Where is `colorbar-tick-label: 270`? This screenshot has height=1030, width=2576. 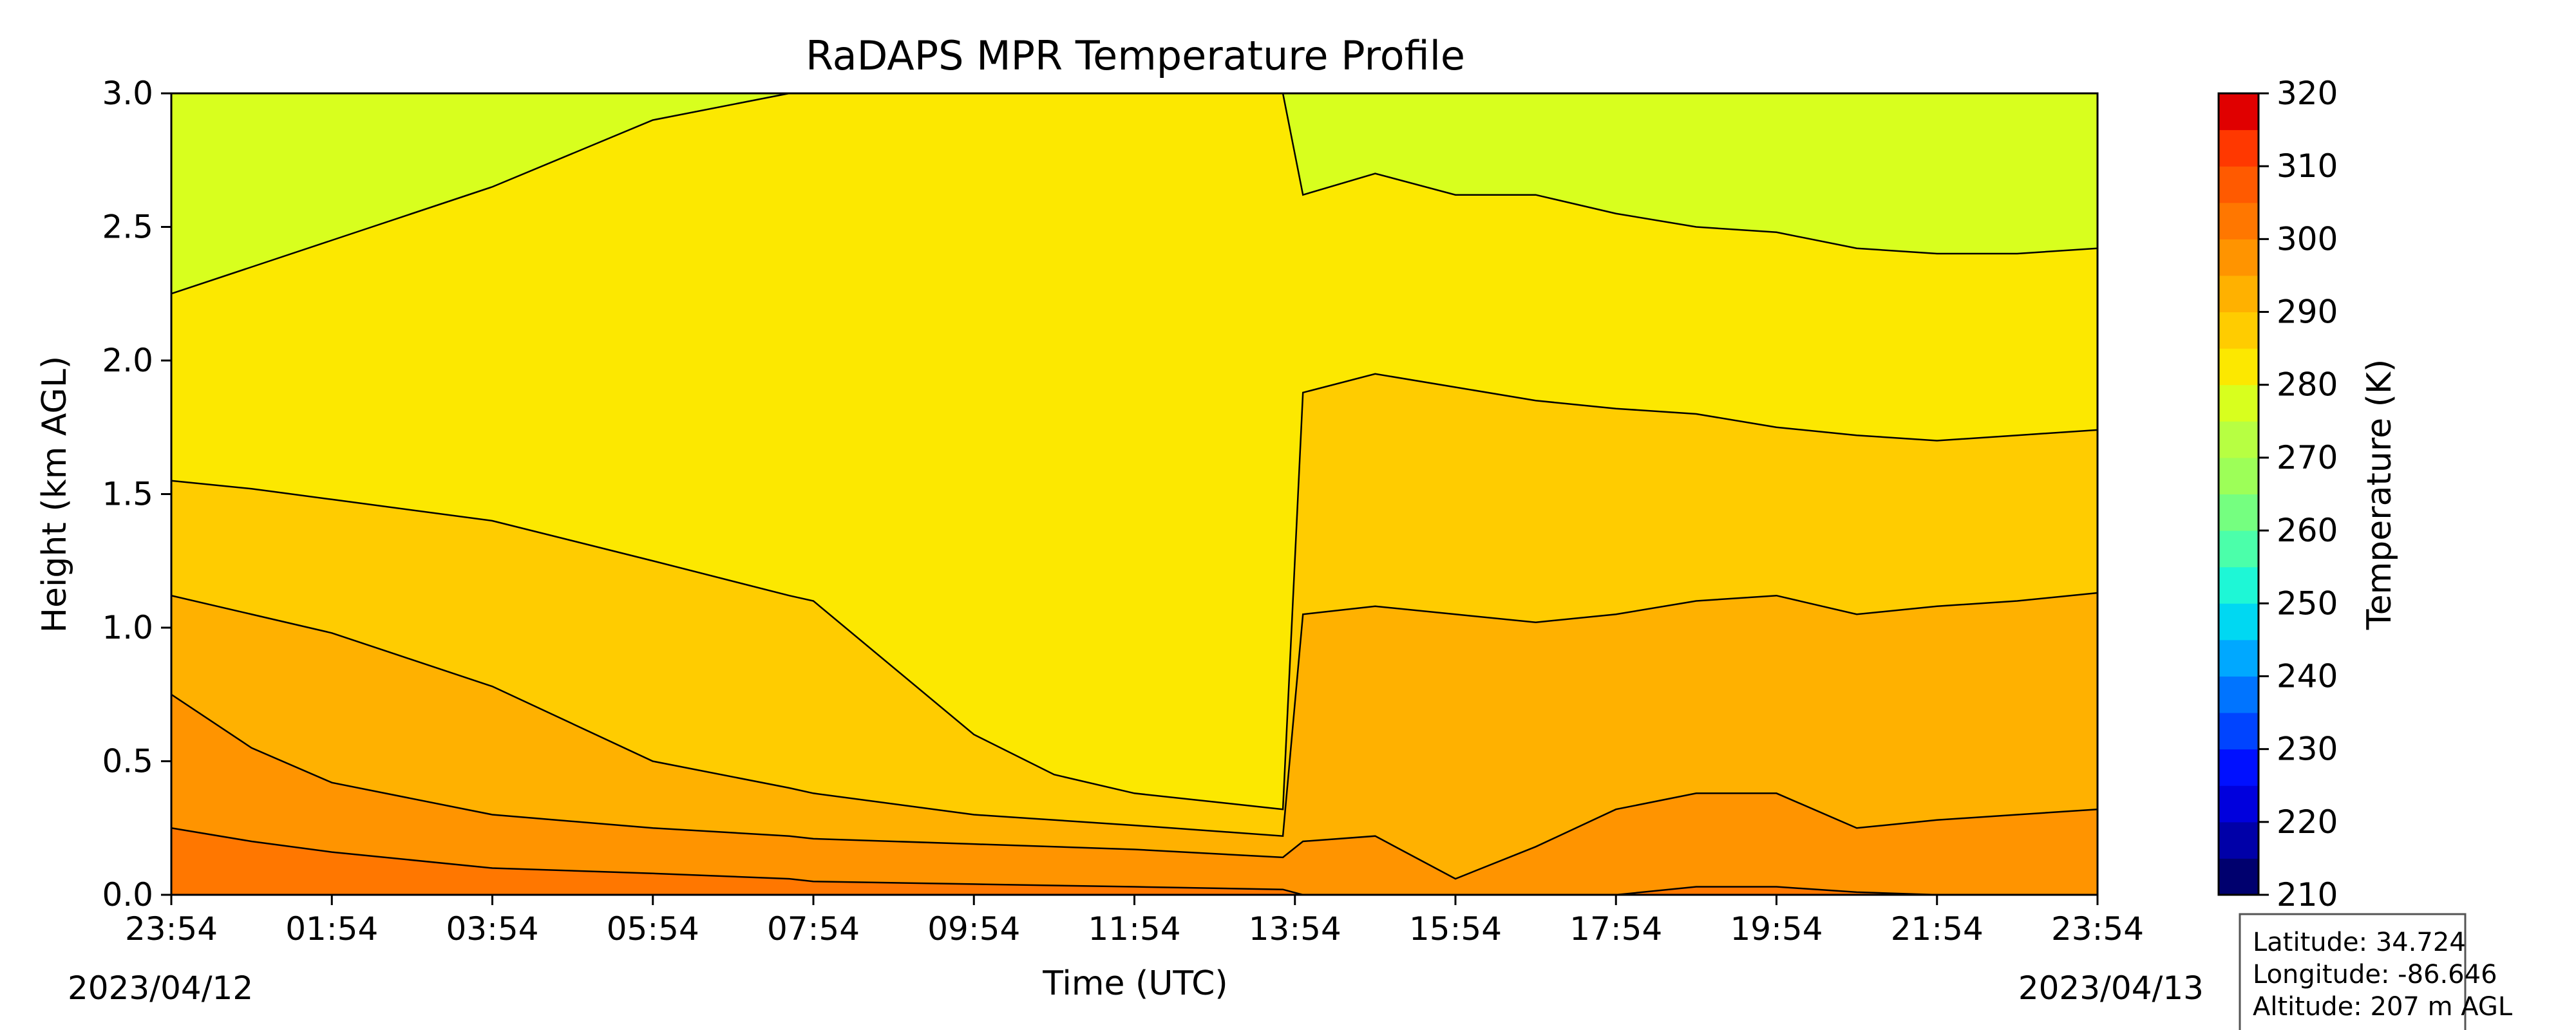
colorbar-tick-label: 270 is located at coordinates (2307, 457).